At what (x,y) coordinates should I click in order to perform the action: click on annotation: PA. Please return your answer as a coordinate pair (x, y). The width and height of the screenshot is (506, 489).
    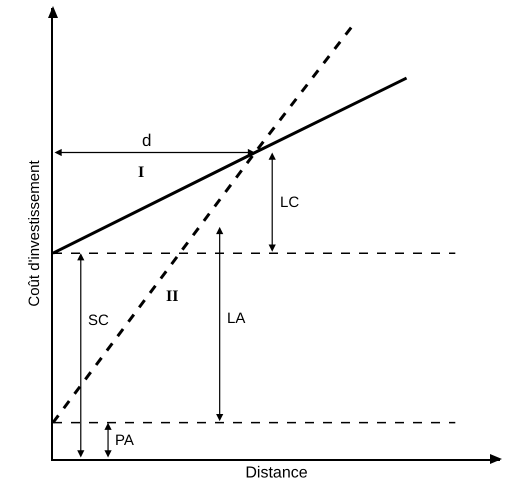
    Looking at the image, I should click on (124, 440).